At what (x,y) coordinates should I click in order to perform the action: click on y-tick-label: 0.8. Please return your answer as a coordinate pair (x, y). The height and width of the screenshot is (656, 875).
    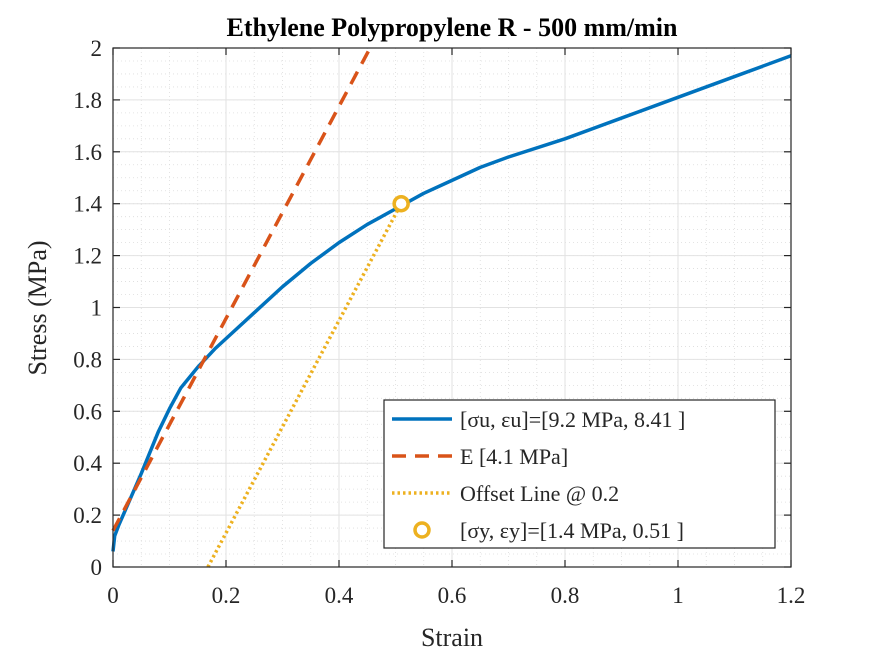
    Looking at the image, I should click on (87, 359).